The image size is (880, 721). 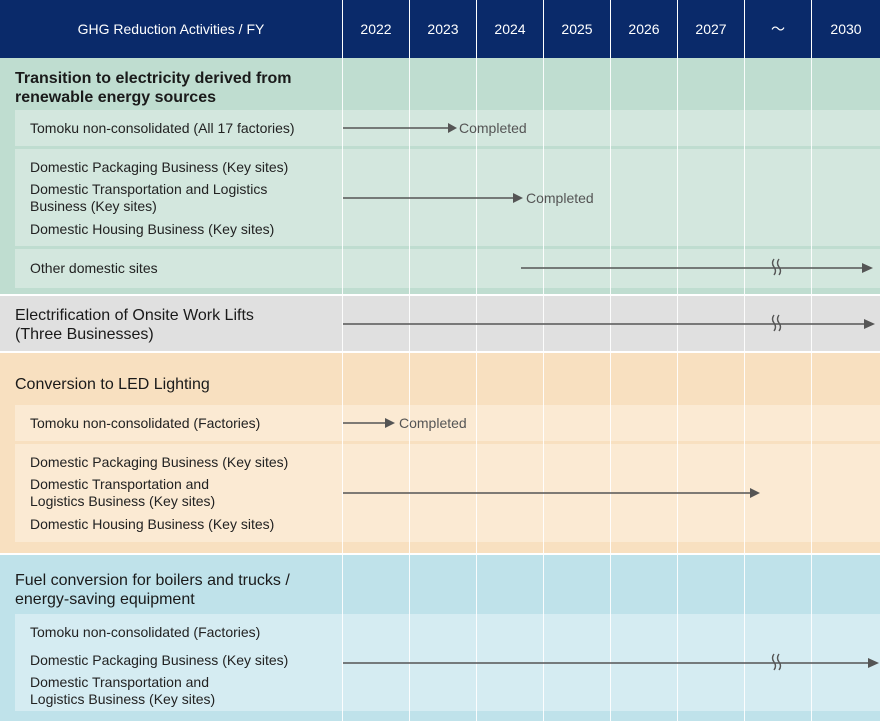 I want to click on row-label: Domestic Transportation and Logistics, so click(x=149, y=189).